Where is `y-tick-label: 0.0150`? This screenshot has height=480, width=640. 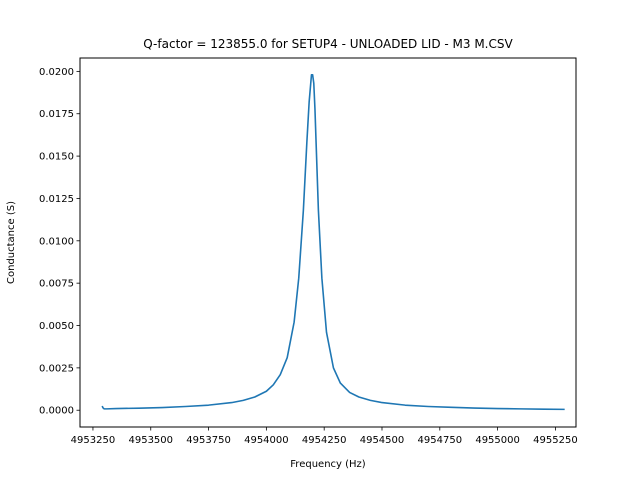
y-tick-label: 0.0150 is located at coordinates (56, 157).